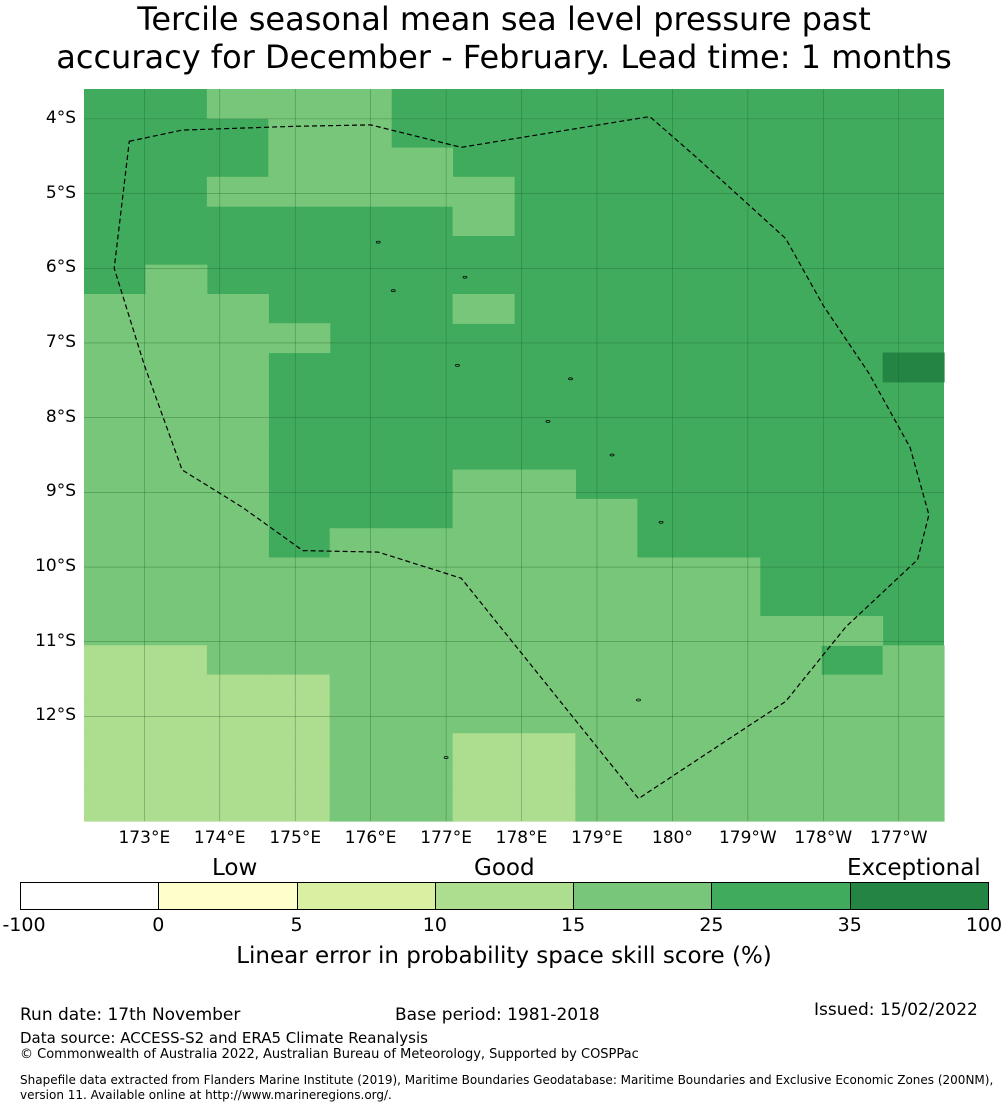 The width and height of the screenshot is (1008, 1110). I want to click on lon-label: 178°W, so click(823, 838).